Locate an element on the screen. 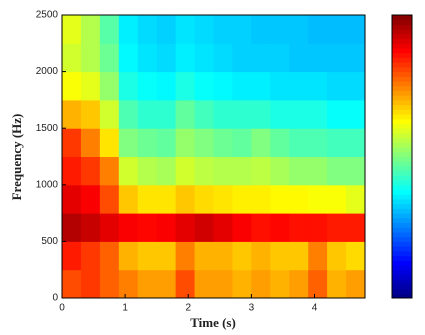 Image resolution: width=425 pixels, height=335 pixels. x-tick-label: 3 is located at coordinates (252, 308).